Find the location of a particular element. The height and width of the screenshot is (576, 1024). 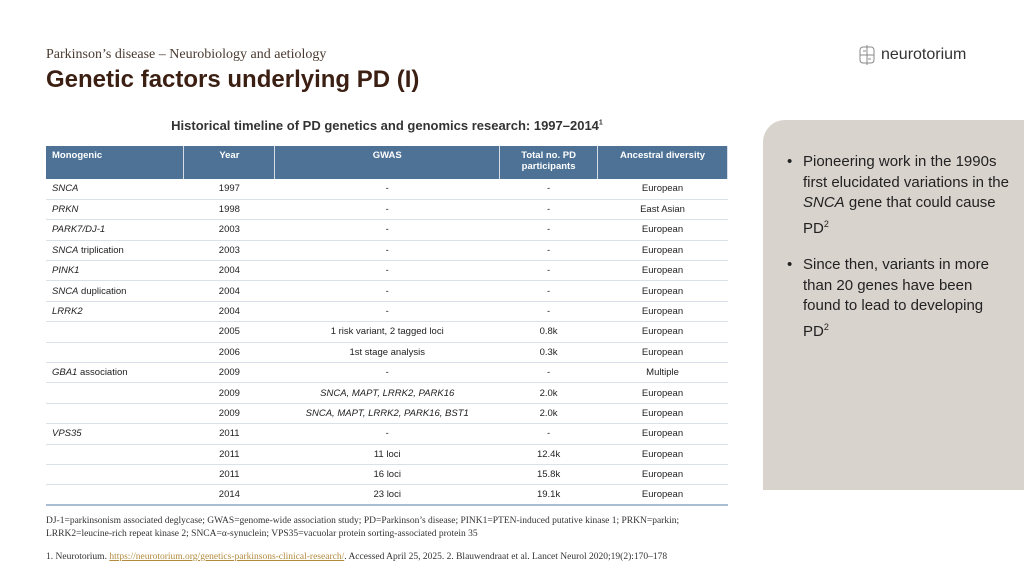

ancestry: East Asian is located at coordinates (662, 210).